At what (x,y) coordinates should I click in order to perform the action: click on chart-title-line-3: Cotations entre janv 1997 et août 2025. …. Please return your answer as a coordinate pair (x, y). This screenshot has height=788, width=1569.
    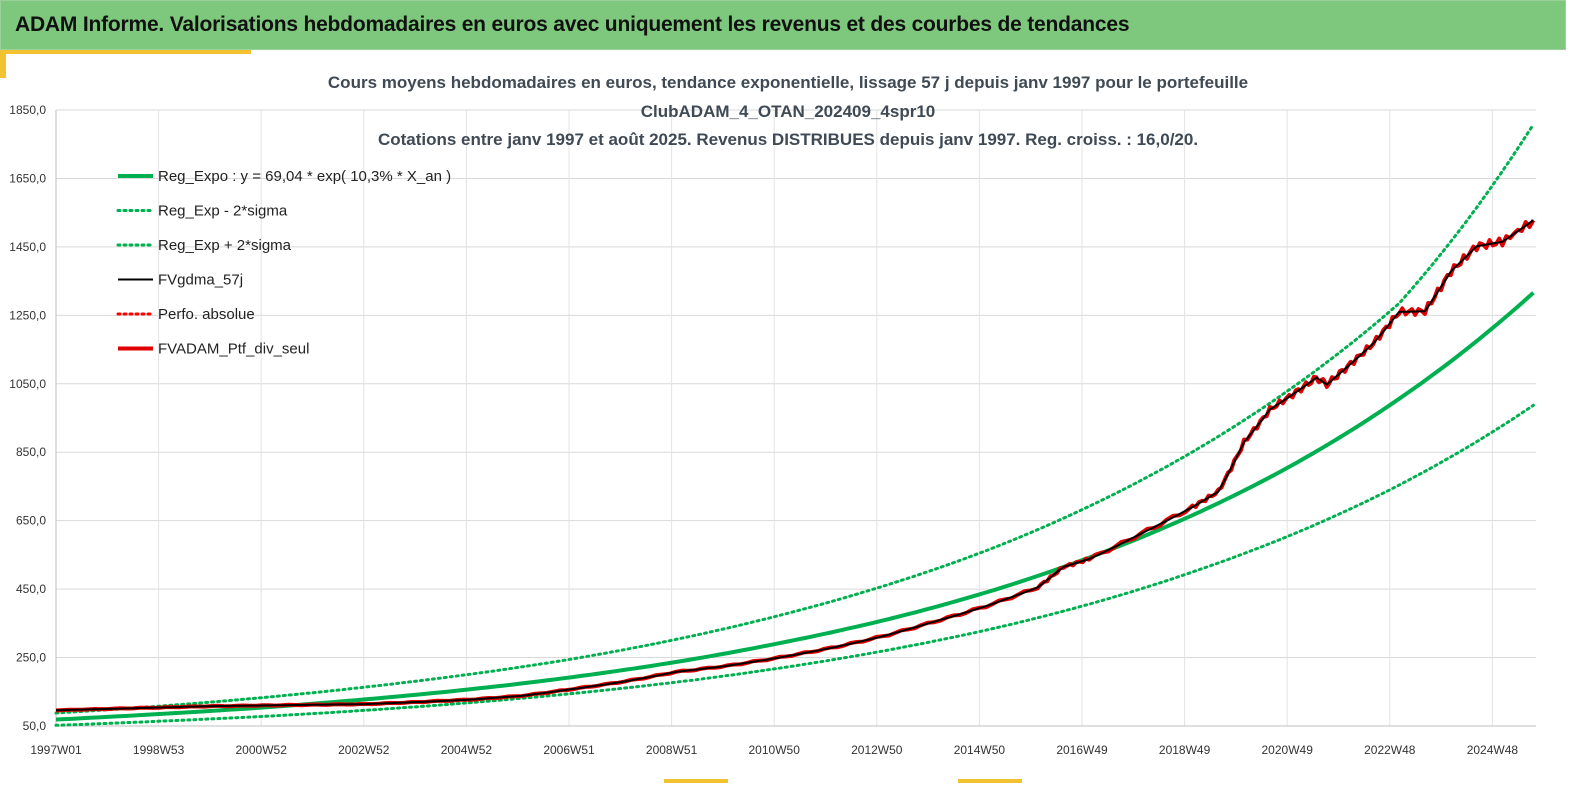
    Looking at the image, I should click on (788, 139).